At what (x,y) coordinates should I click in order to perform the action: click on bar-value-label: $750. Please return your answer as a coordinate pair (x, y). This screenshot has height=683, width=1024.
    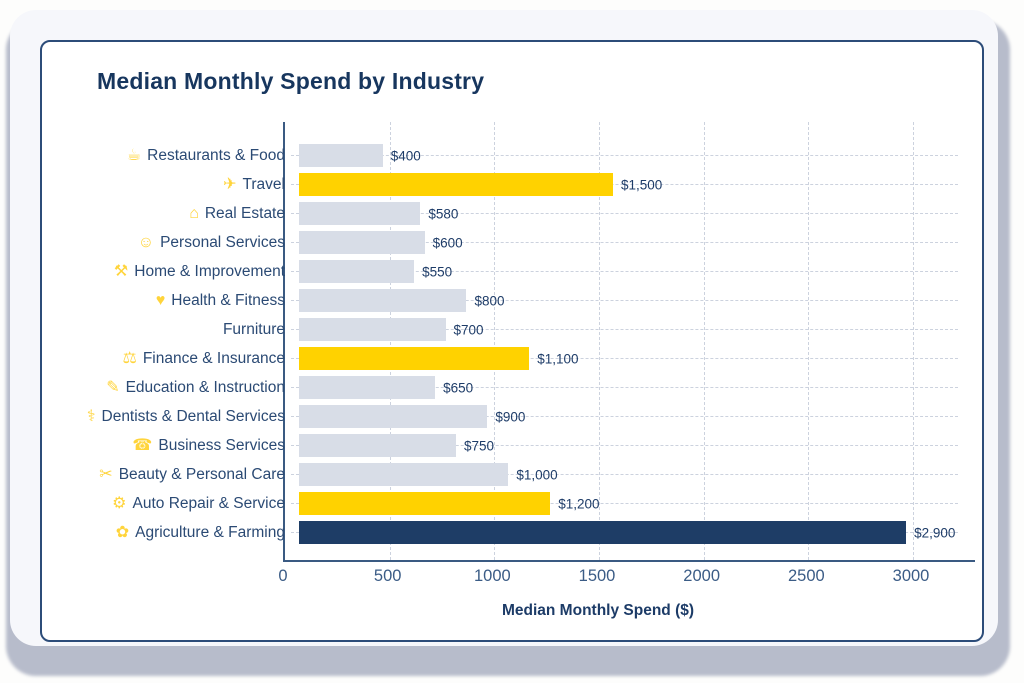
    Looking at the image, I should click on (479, 445).